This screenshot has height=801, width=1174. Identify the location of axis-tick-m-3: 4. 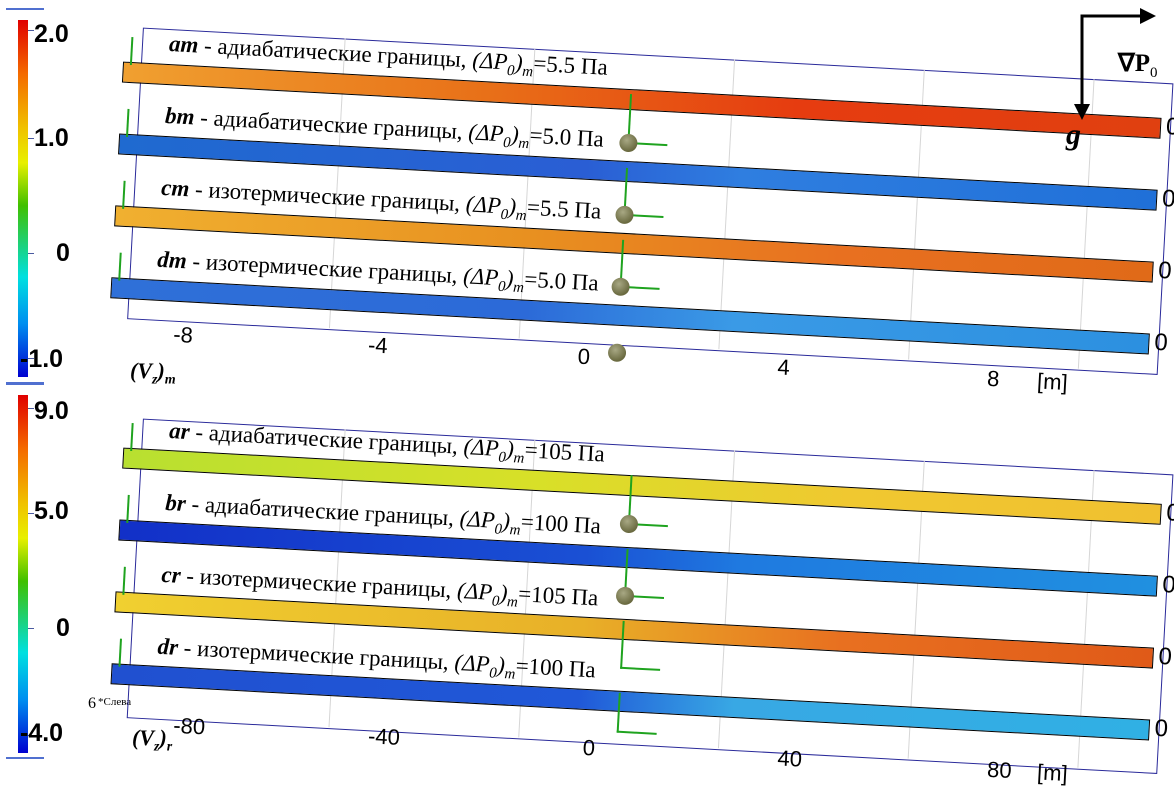
(783, 367).